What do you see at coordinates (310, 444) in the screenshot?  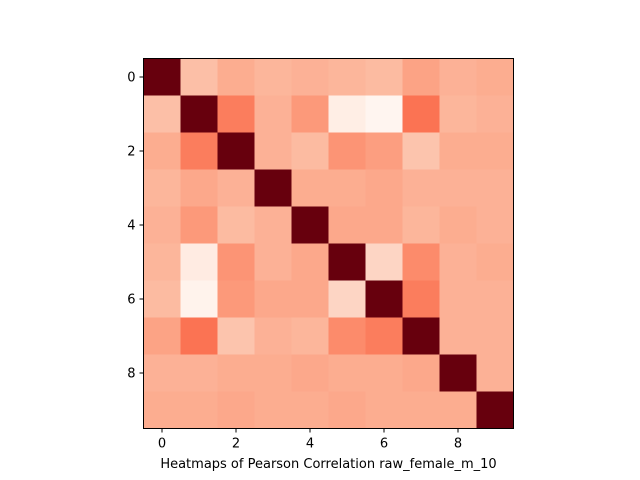 I see `x-tick-label: 4` at bounding box center [310, 444].